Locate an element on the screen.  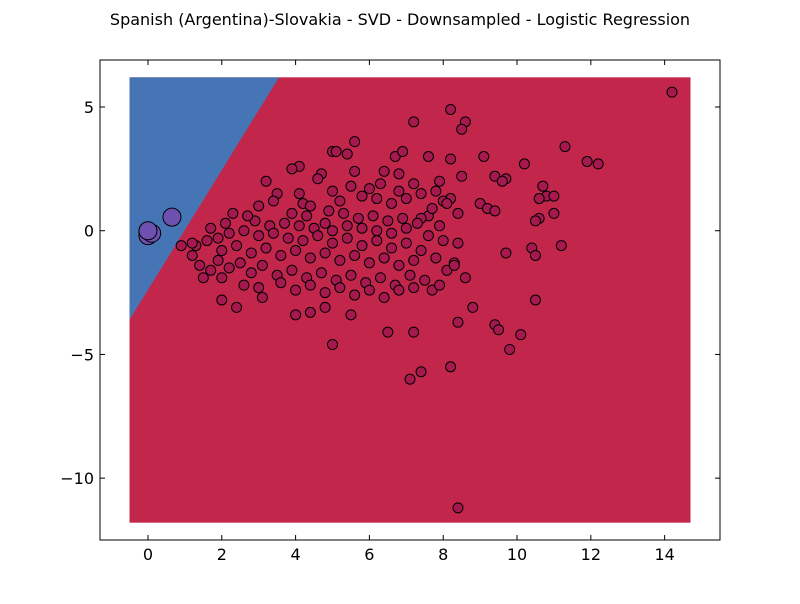
x-tick-label: 14 is located at coordinates (664, 554).